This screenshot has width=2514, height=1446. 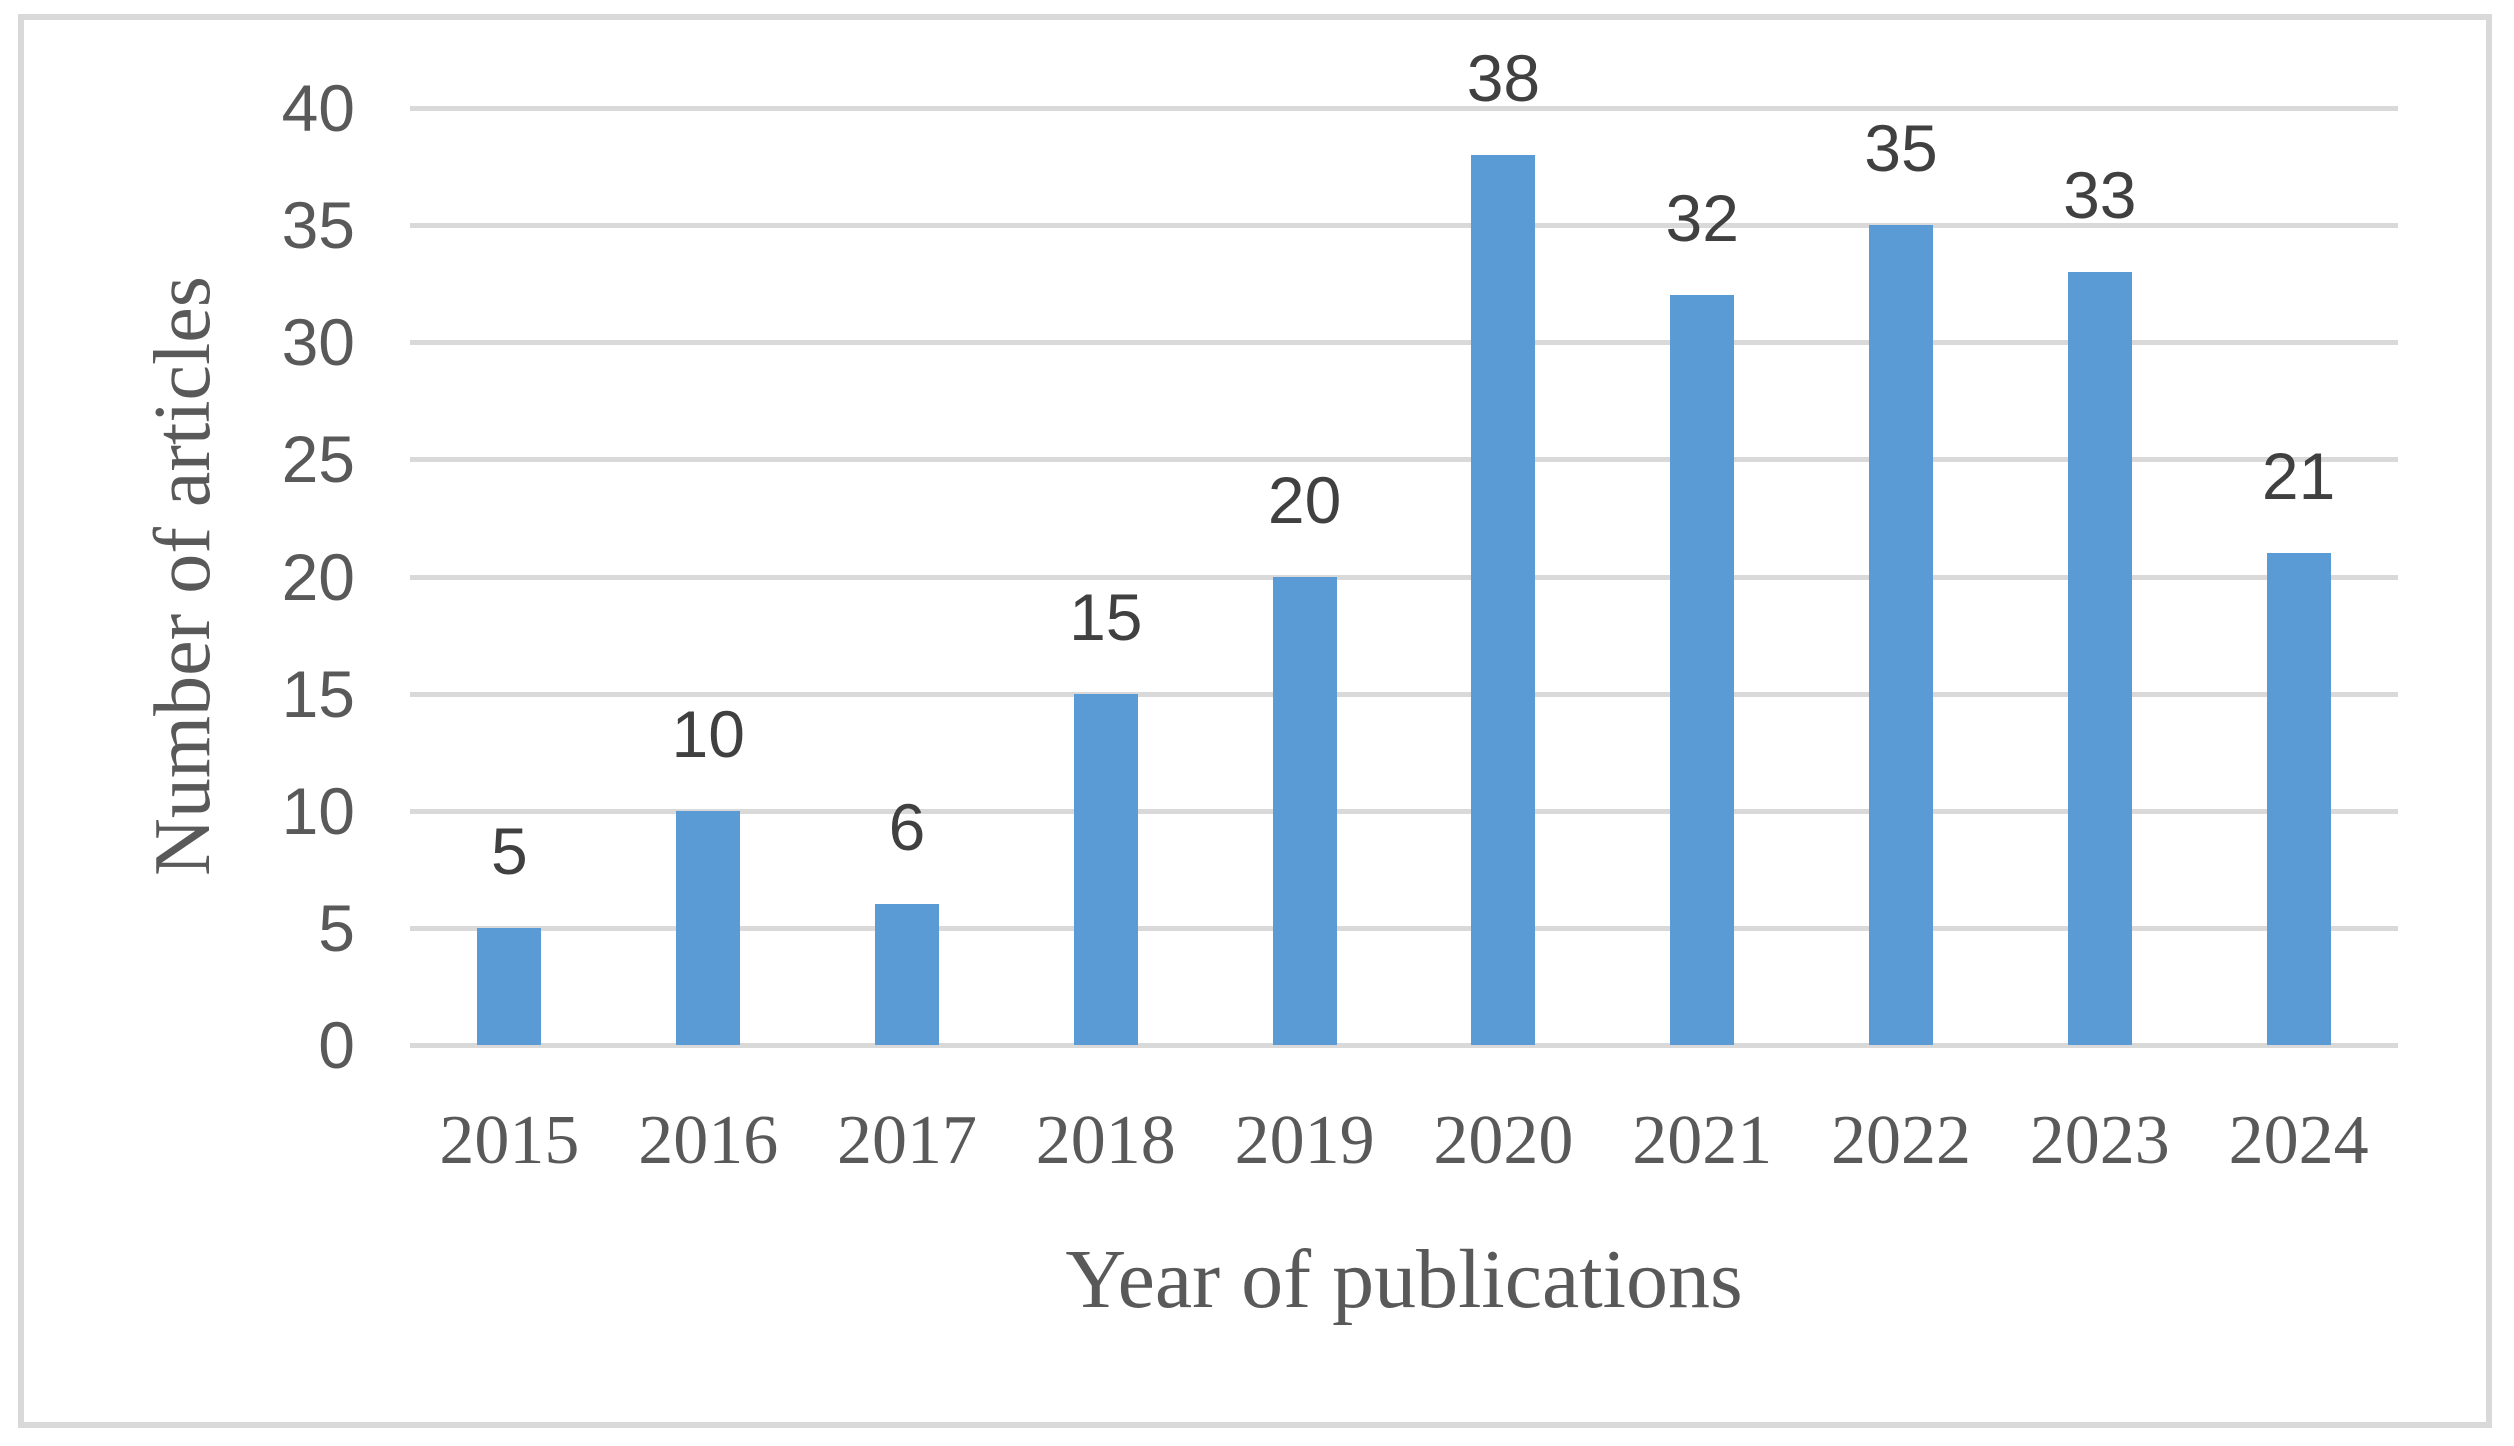 I want to click on gridline-y5, so click(x=1404, y=928).